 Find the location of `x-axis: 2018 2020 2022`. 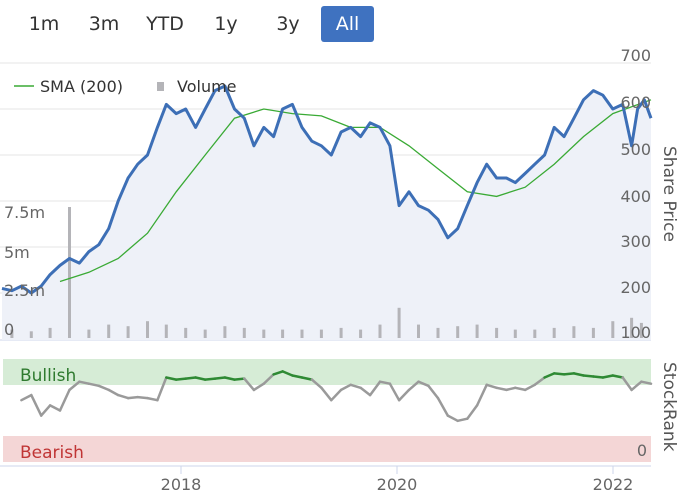

x-axis: 2018 2020 2022 is located at coordinates (325, 479).